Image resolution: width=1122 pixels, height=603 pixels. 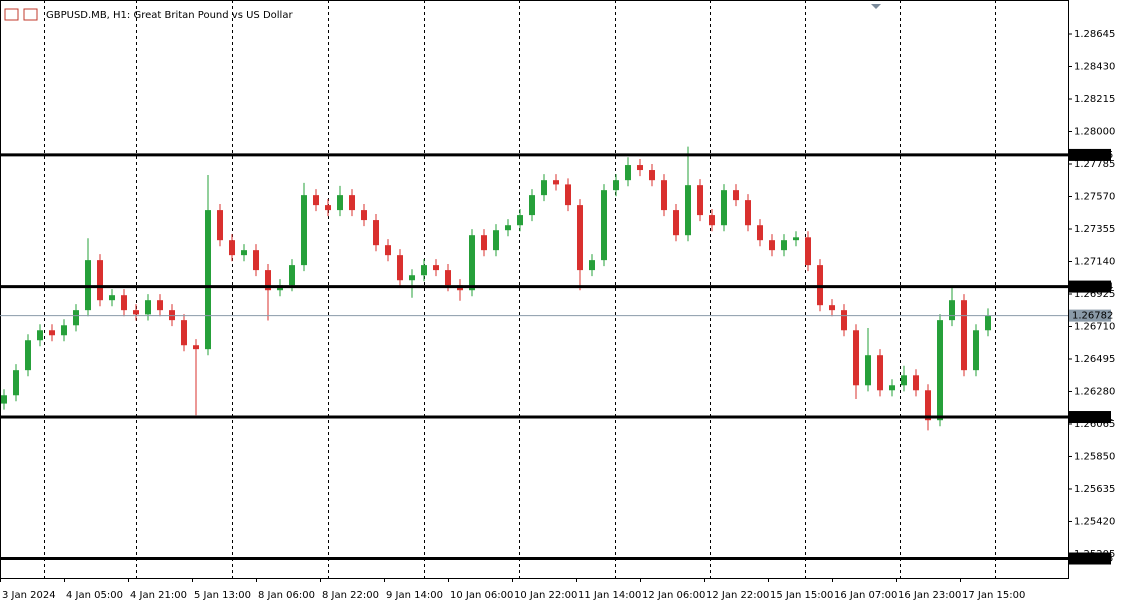 I want to click on shift-marker, so click(x=876, y=6).